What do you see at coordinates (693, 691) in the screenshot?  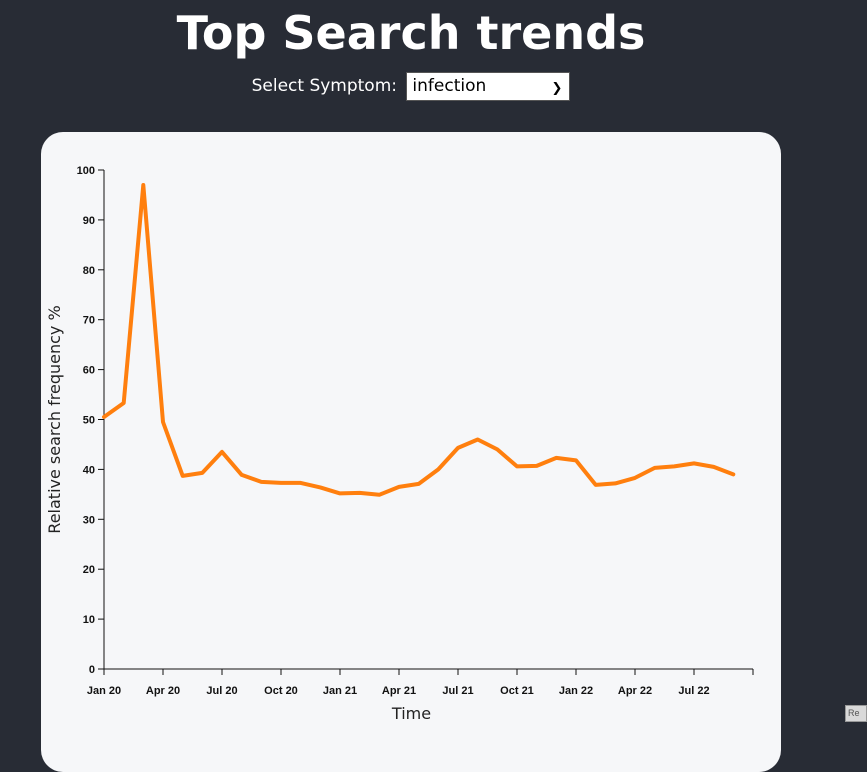 I see `x-tick-label: Jul 22` at bounding box center [693, 691].